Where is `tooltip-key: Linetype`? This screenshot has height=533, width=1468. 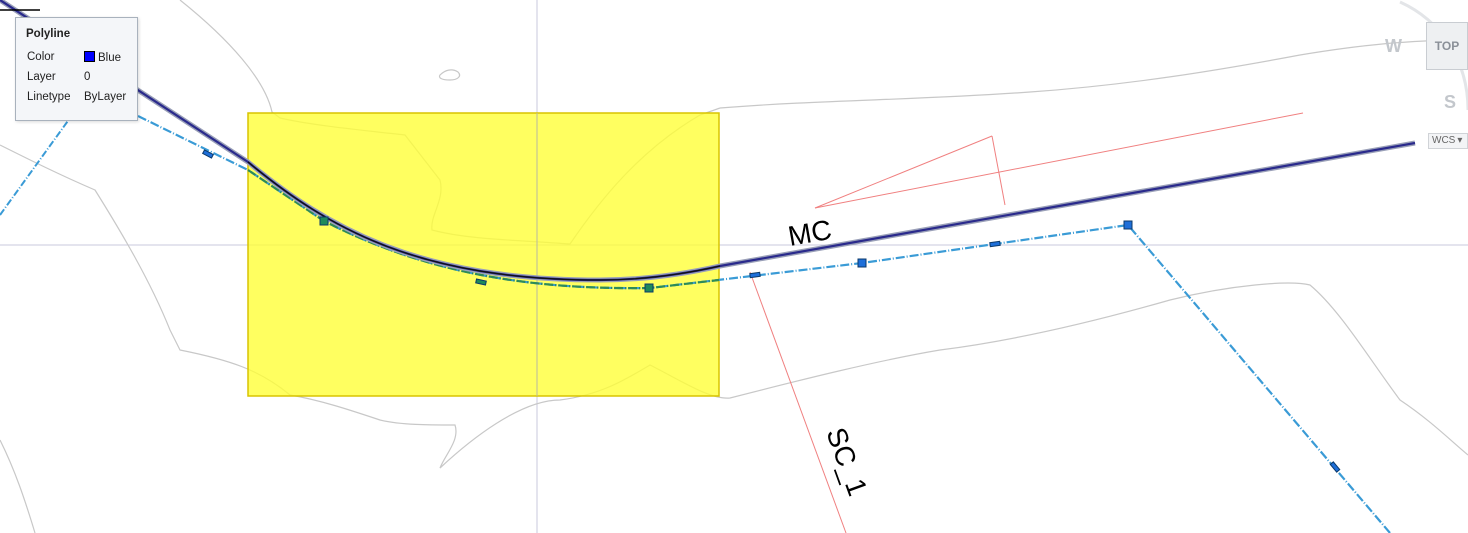 tooltip-key: Linetype is located at coordinates (49, 97).